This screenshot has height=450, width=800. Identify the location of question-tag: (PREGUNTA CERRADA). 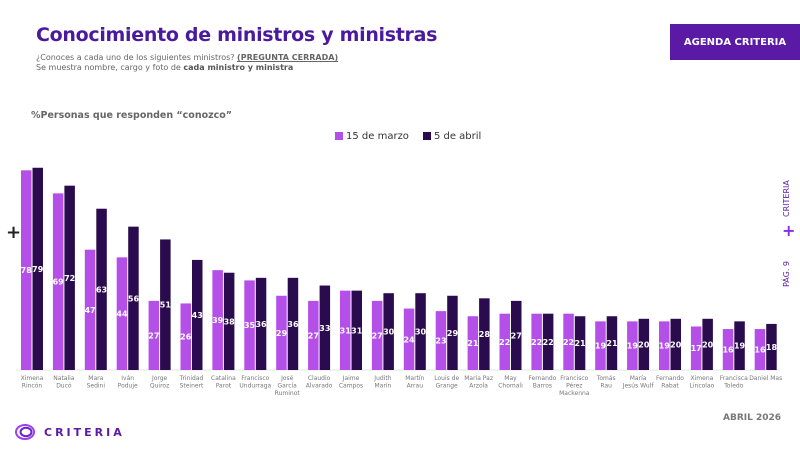
(288, 57).